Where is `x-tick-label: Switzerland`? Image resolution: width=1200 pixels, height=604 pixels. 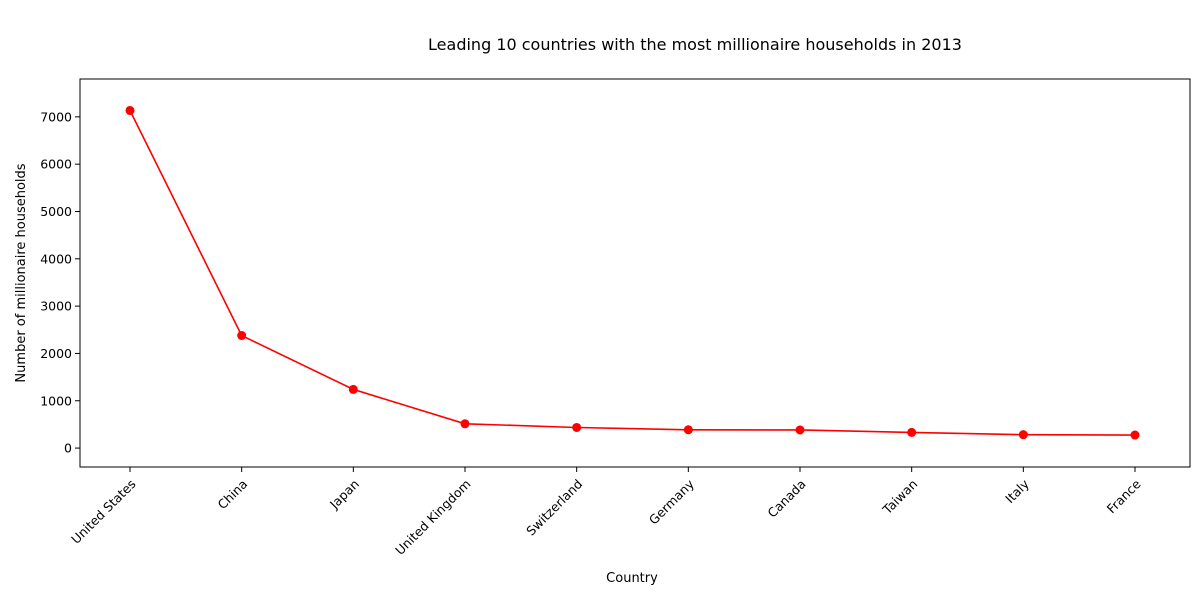
x-tick-label: Switzerland is located at coordinates (554, 507).